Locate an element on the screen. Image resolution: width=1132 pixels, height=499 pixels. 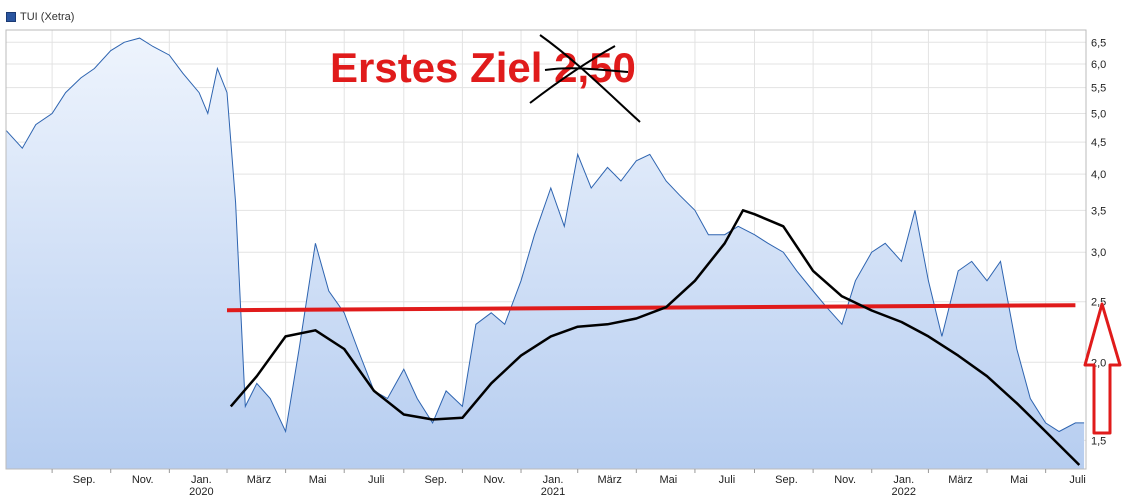
legend-swatch is located at coordinates (11, 17).